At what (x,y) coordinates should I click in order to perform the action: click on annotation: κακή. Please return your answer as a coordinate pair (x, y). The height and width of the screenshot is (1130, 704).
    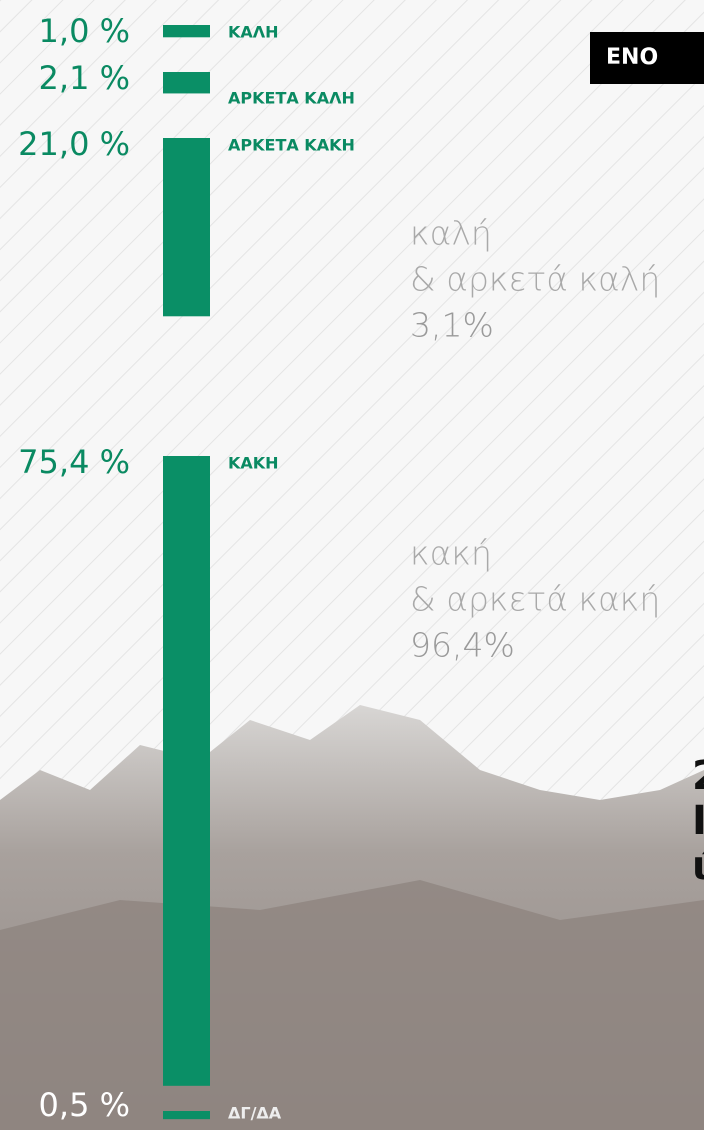
    Looking at the image, I should click on (451, 553).